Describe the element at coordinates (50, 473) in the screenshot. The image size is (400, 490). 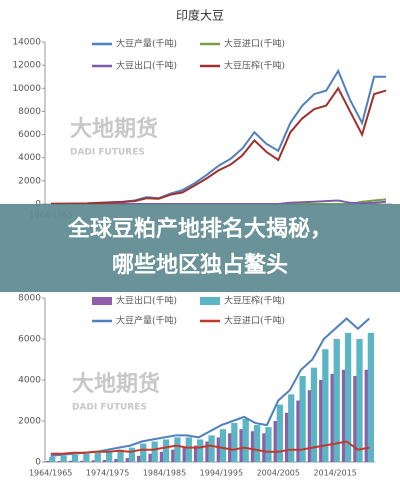
I see `x-tick-label: 1964/1965` at that location.